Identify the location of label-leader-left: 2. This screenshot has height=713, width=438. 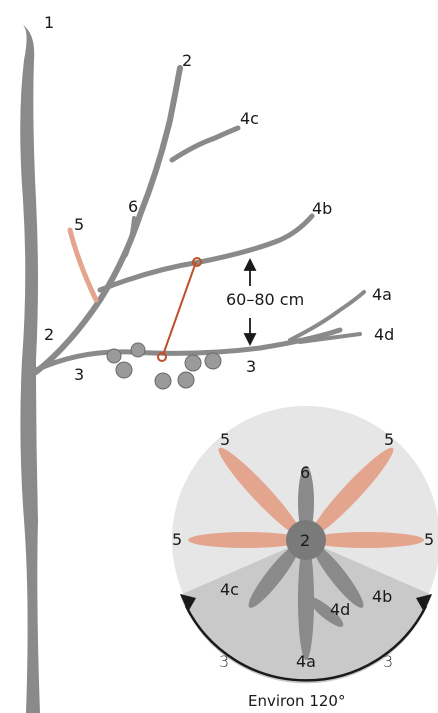
(49, 334).